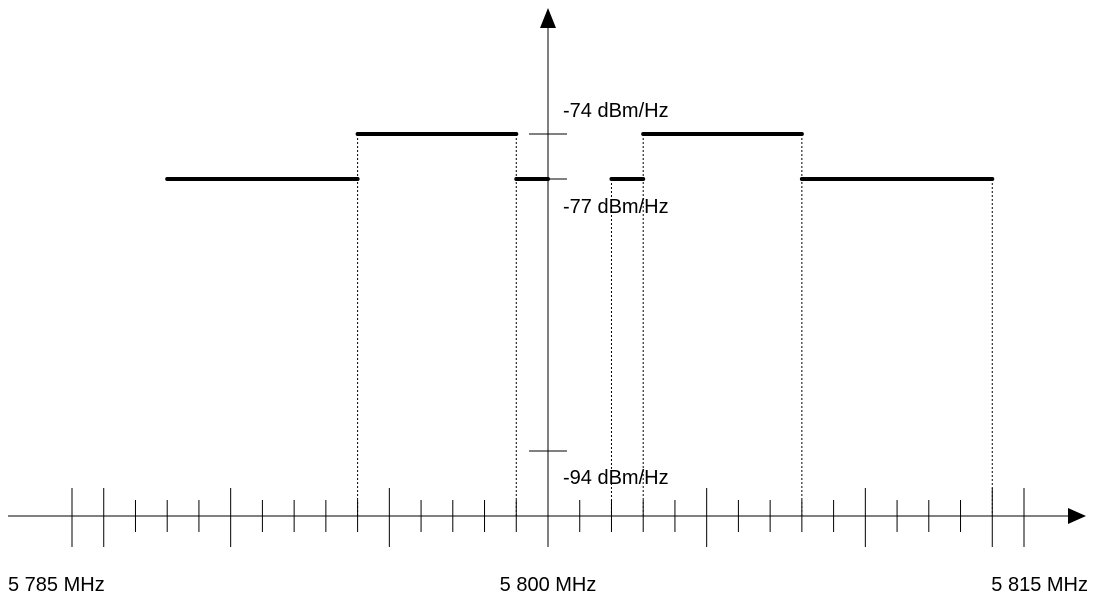  What do you see at coordinates (1077, 516) in the screenshot?
I see `x-axis-arrowhead` at bounding box center [1077, 516].